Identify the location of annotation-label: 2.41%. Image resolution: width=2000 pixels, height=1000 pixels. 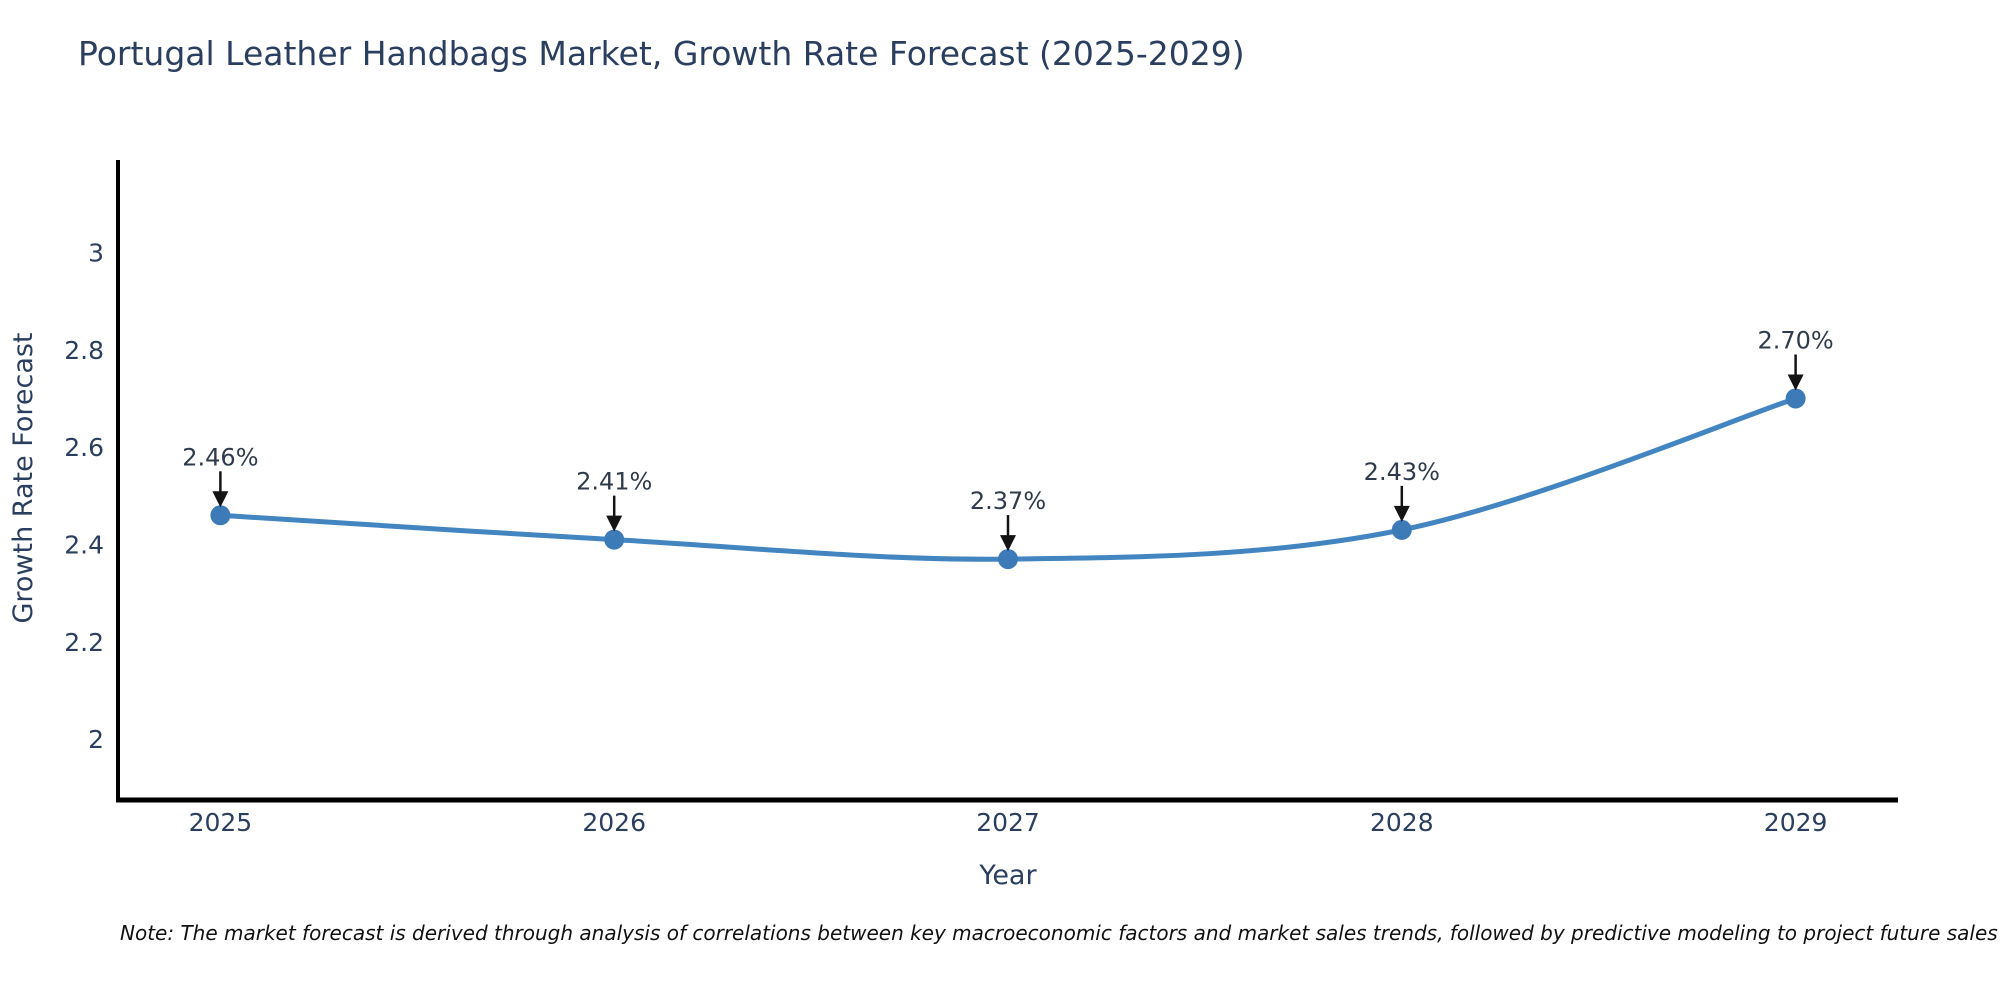
(614, 482).